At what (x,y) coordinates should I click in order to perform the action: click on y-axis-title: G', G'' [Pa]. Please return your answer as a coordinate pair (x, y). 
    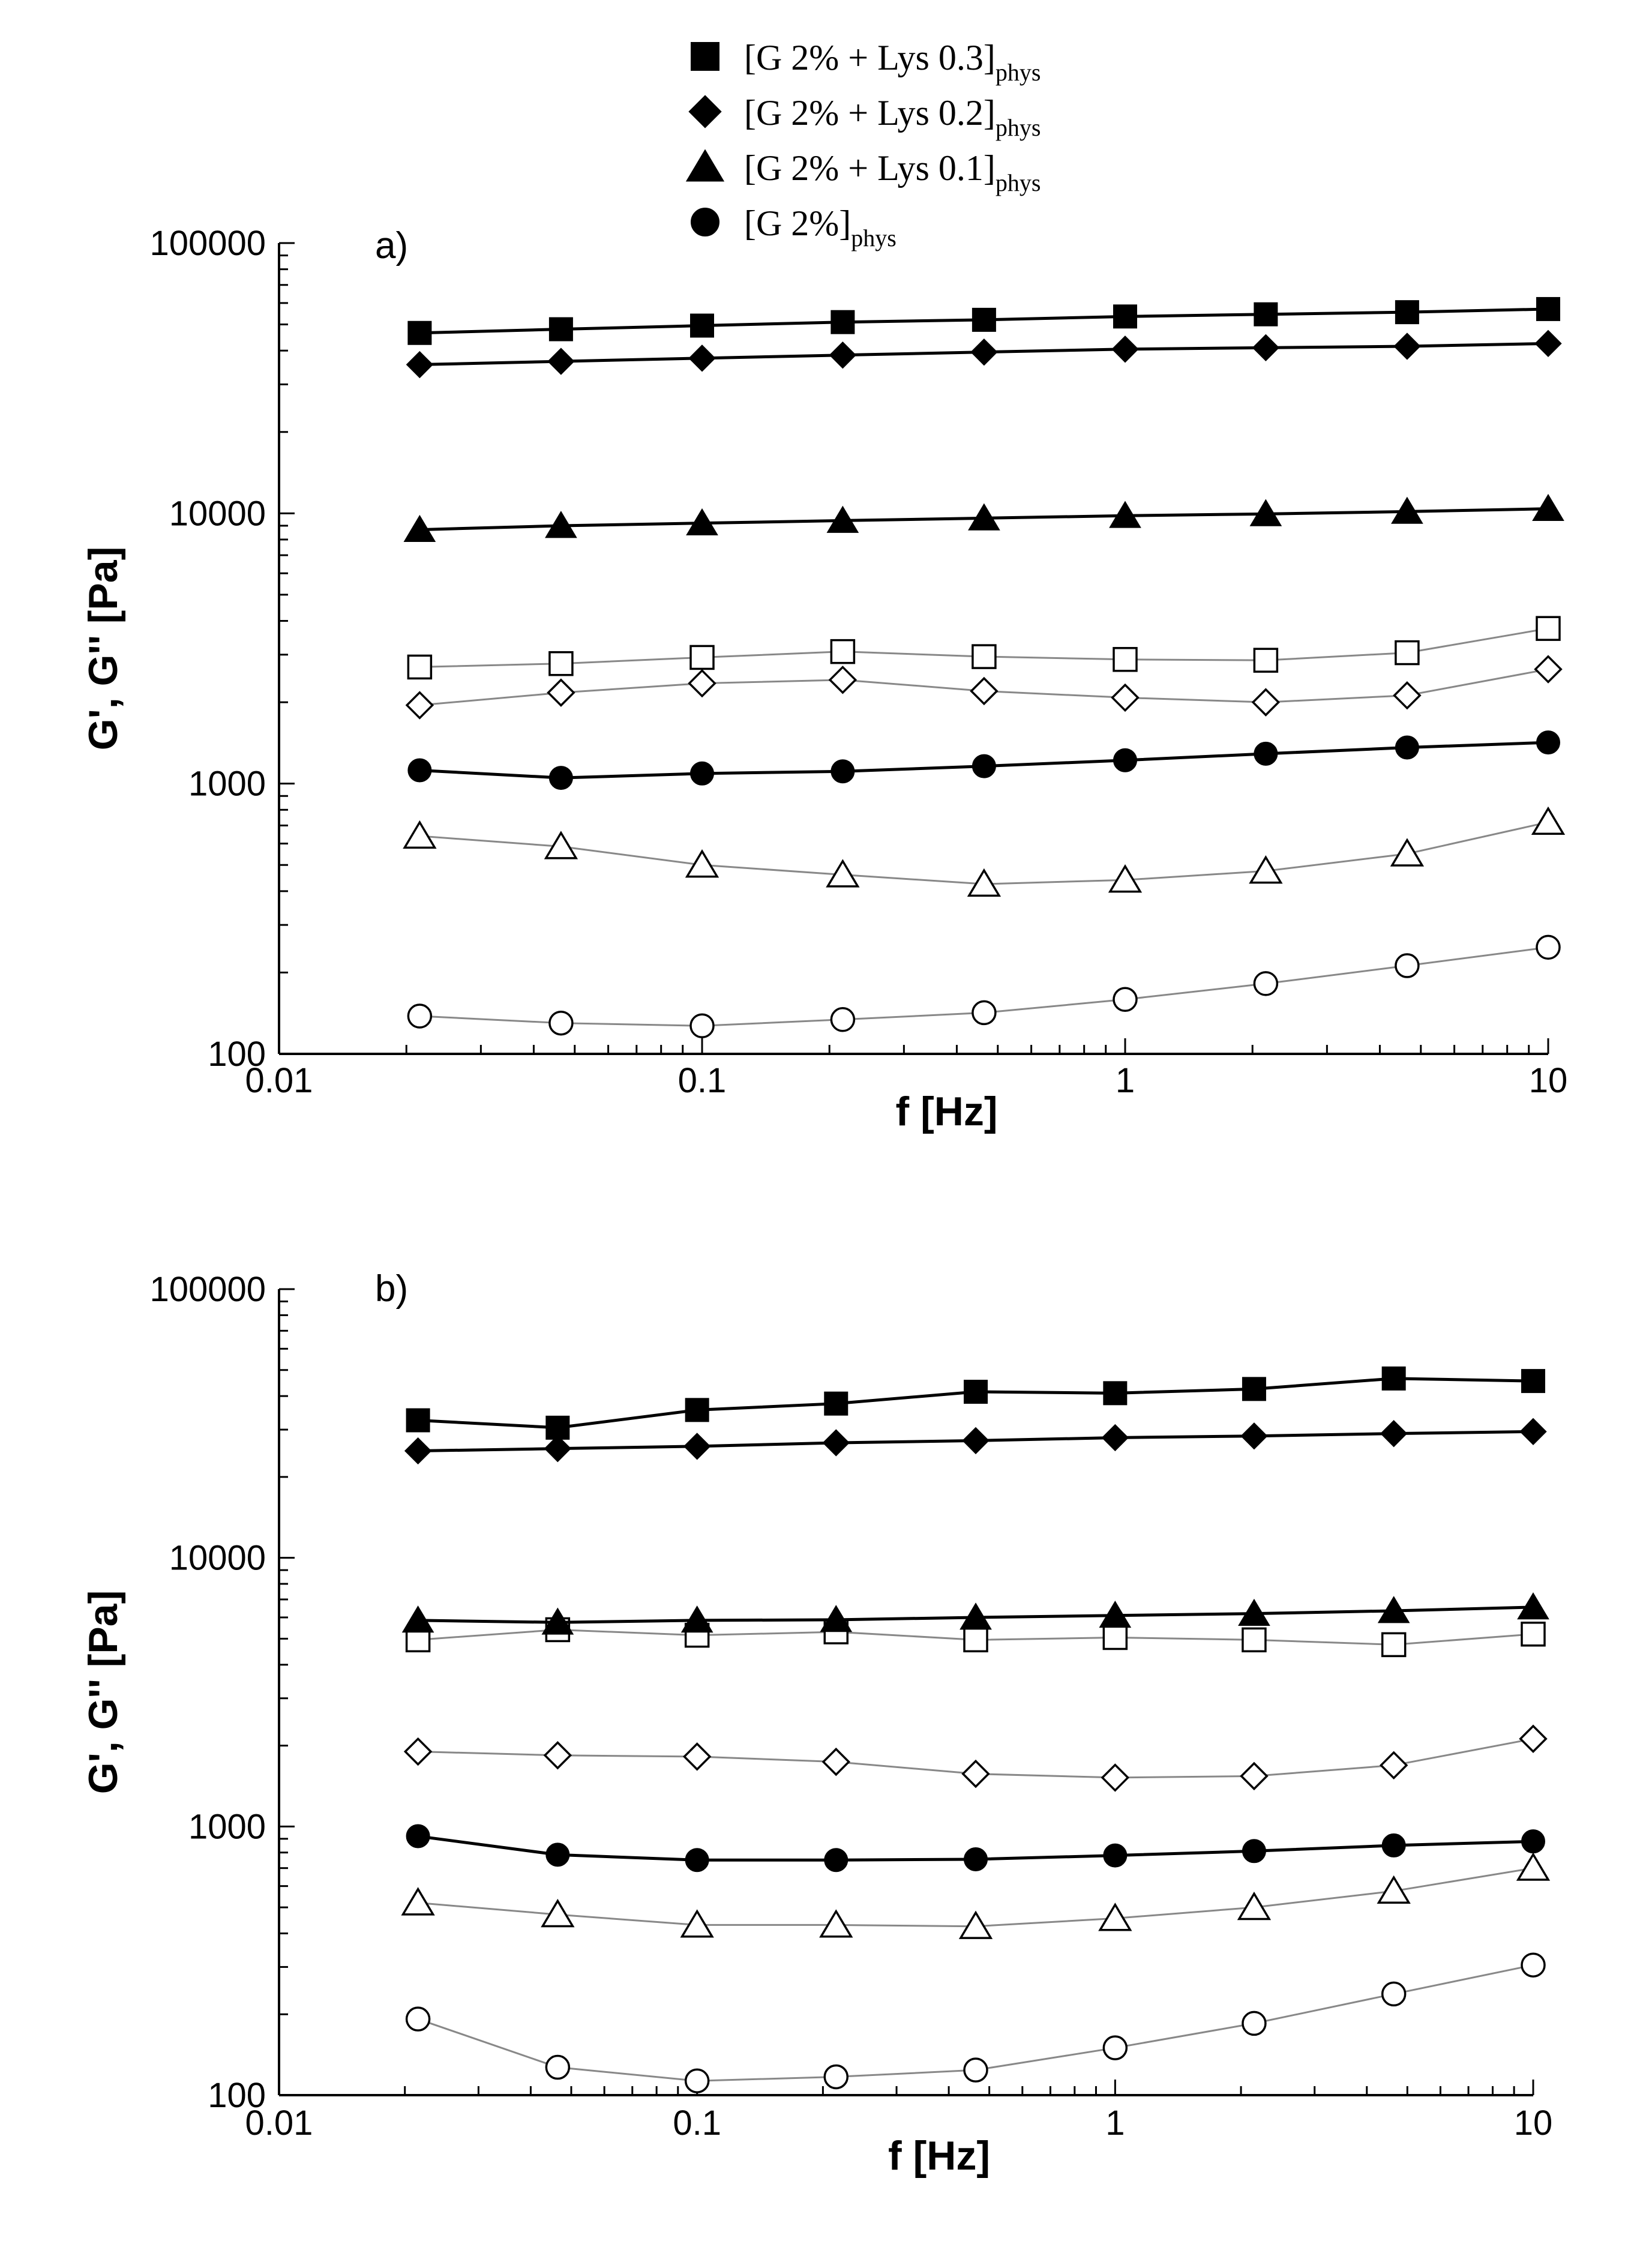
    Looking at the image, I should click on (103, 1692).